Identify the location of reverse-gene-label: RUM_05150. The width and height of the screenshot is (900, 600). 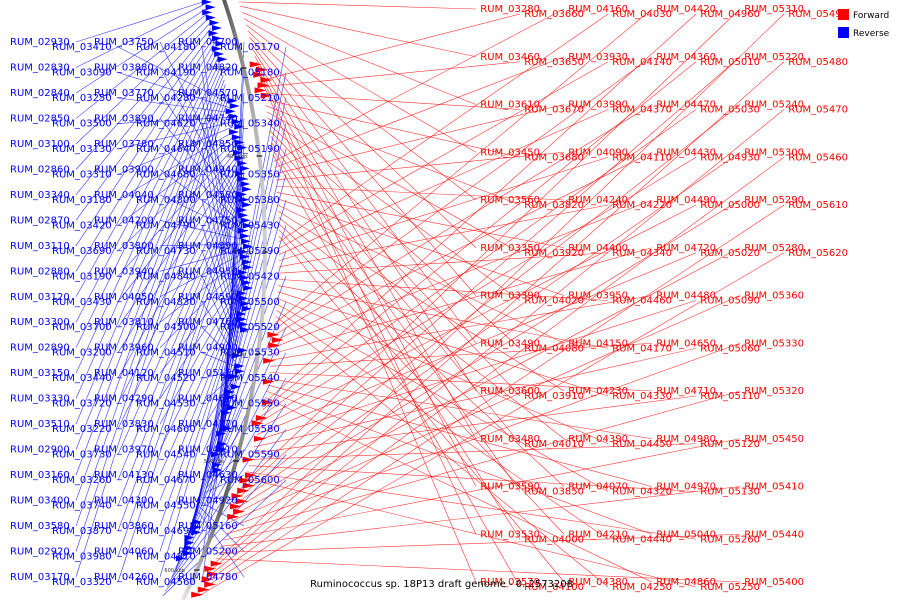
(208, 373).